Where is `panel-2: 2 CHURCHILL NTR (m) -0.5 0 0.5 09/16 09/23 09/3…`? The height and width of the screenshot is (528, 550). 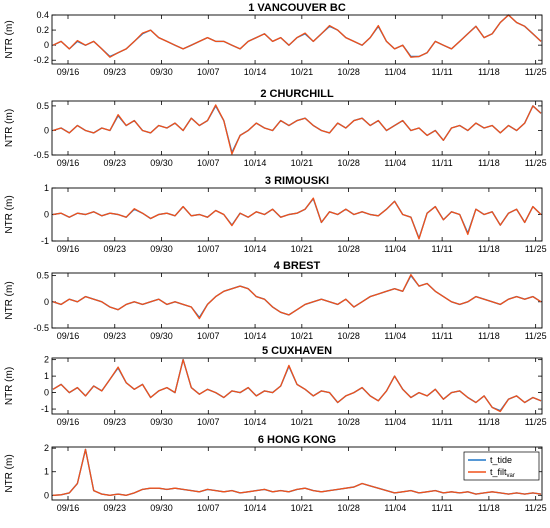
panel-2: 2 CHURCHILL NTR (m) -0.5 0 0.5 09/16 09/23 09/3… is located at coordinates (275, 128).